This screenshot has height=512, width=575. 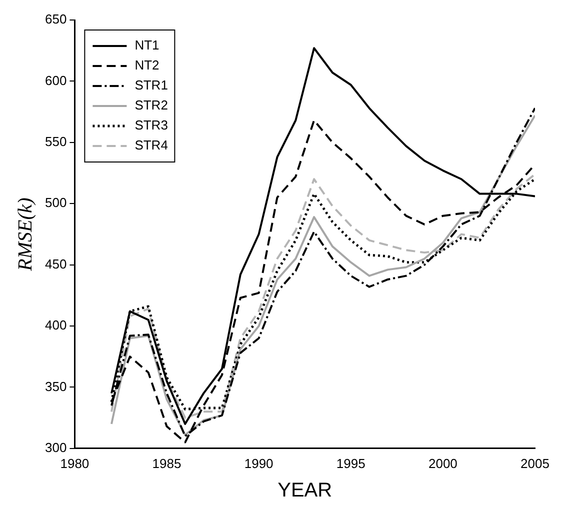 I want to click on legend-label: STR2, so click(x=151, y=105).